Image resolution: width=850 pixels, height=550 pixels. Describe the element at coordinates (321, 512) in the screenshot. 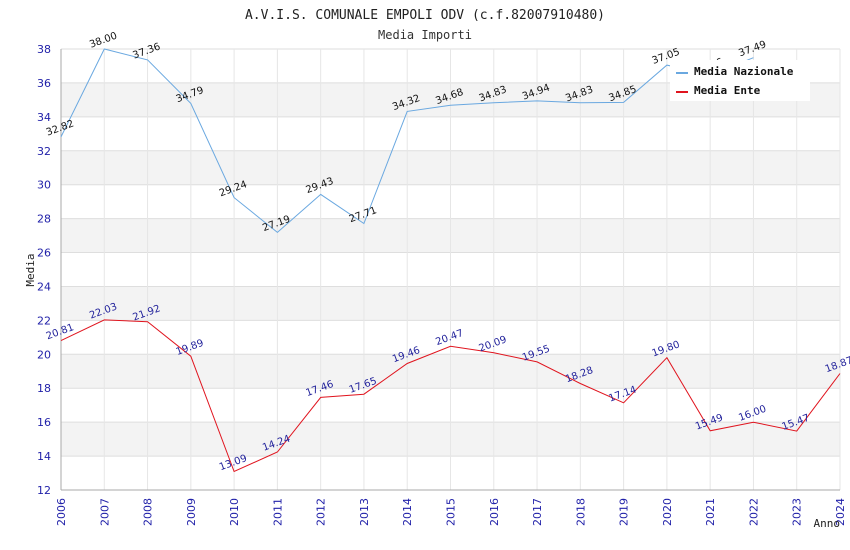

I see `x-tick-label: 2012` at that location.